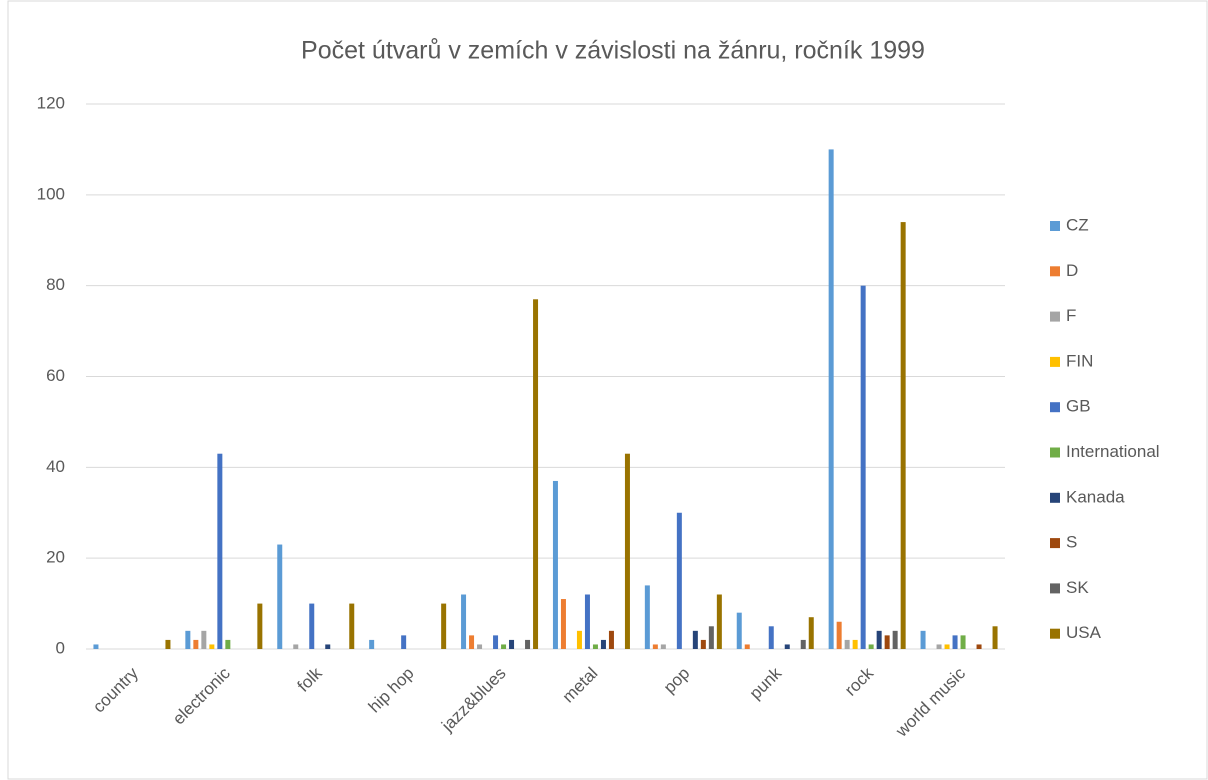 The height and width of the screenshot is (780, 1208). What do you see at coordinates (51, 193) in the screenshot?
I see `y-tick-label: 100` at bounding box center [51, 193].